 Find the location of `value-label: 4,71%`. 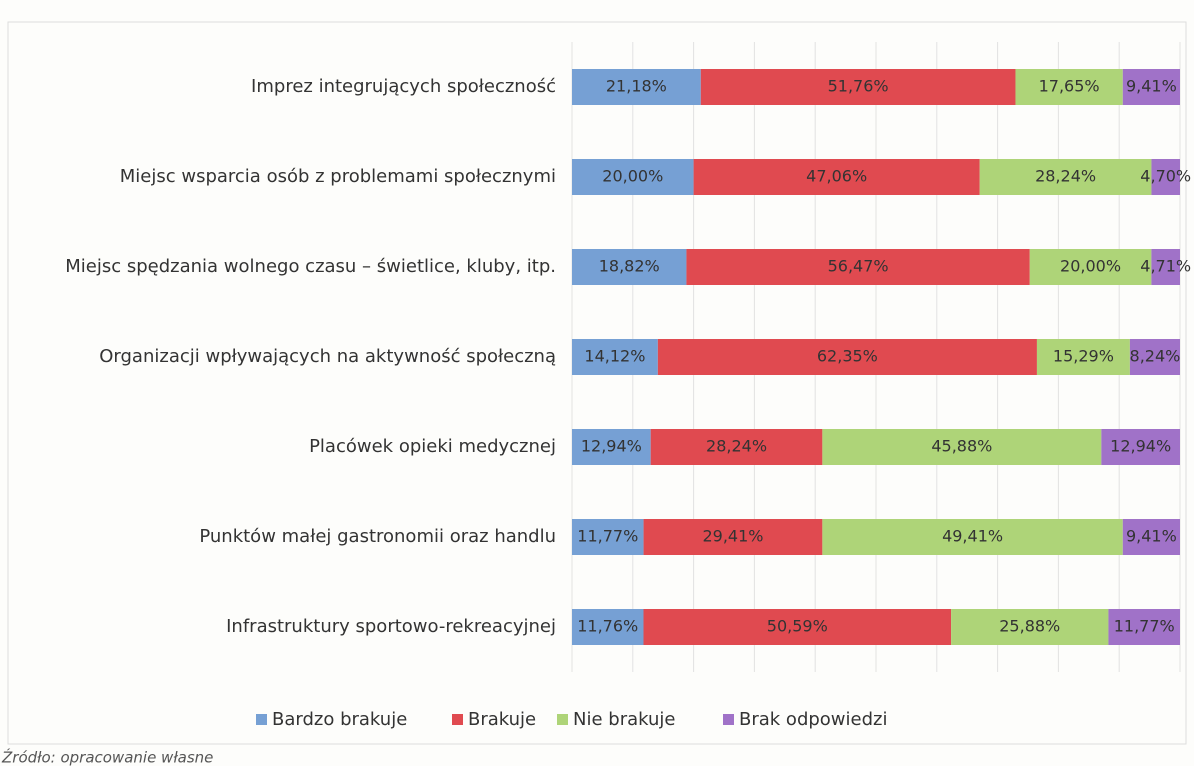

value-label: 4,71% is located at coordinates (1165, 266).